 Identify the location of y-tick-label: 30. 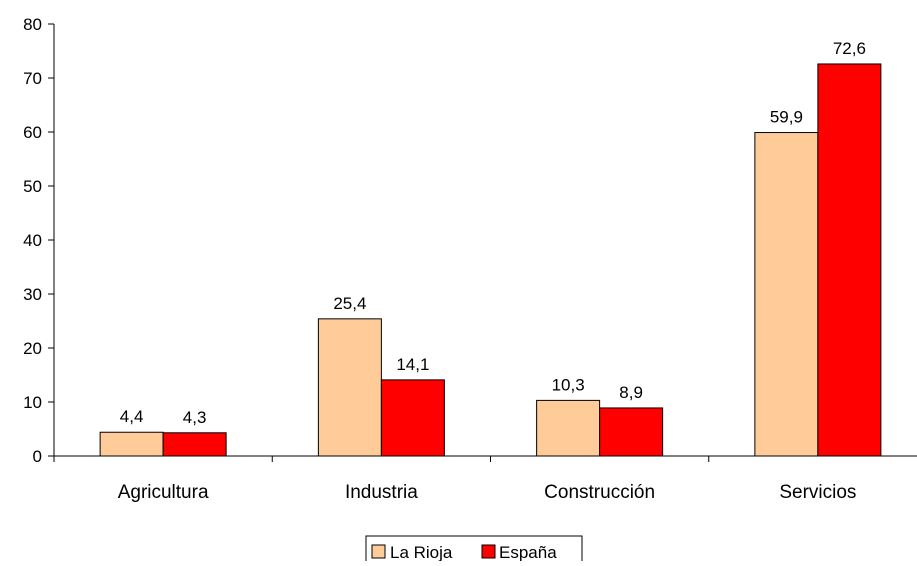
(32, 294).